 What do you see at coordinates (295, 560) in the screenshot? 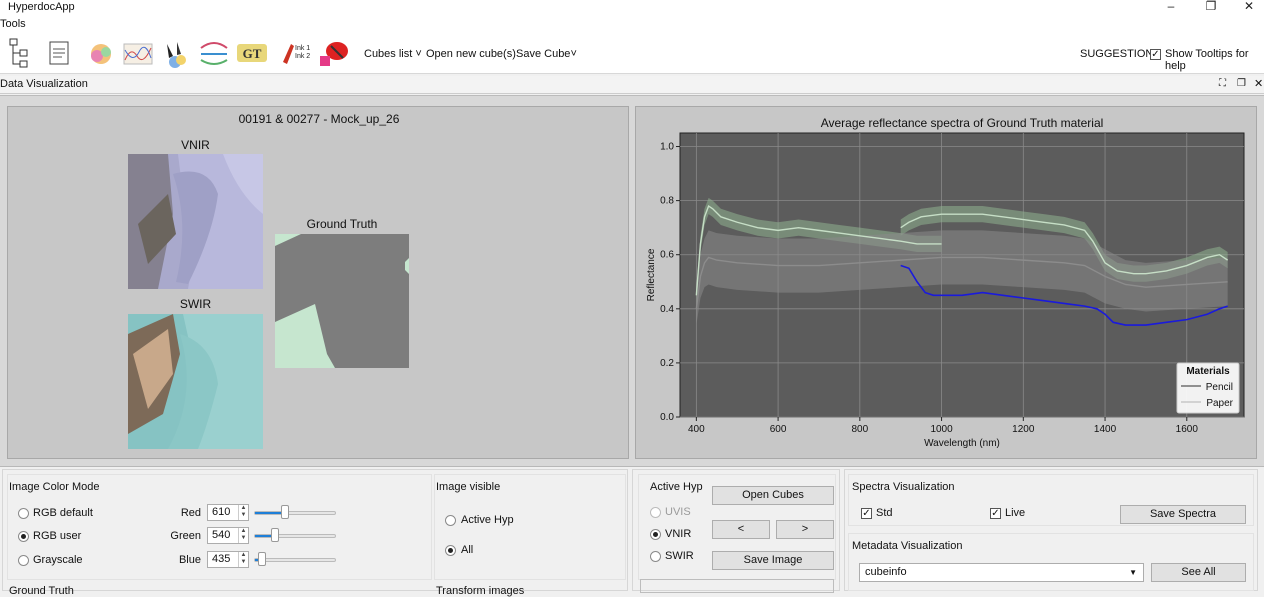
I see `blue-slider` at bounding box center [295, 560].